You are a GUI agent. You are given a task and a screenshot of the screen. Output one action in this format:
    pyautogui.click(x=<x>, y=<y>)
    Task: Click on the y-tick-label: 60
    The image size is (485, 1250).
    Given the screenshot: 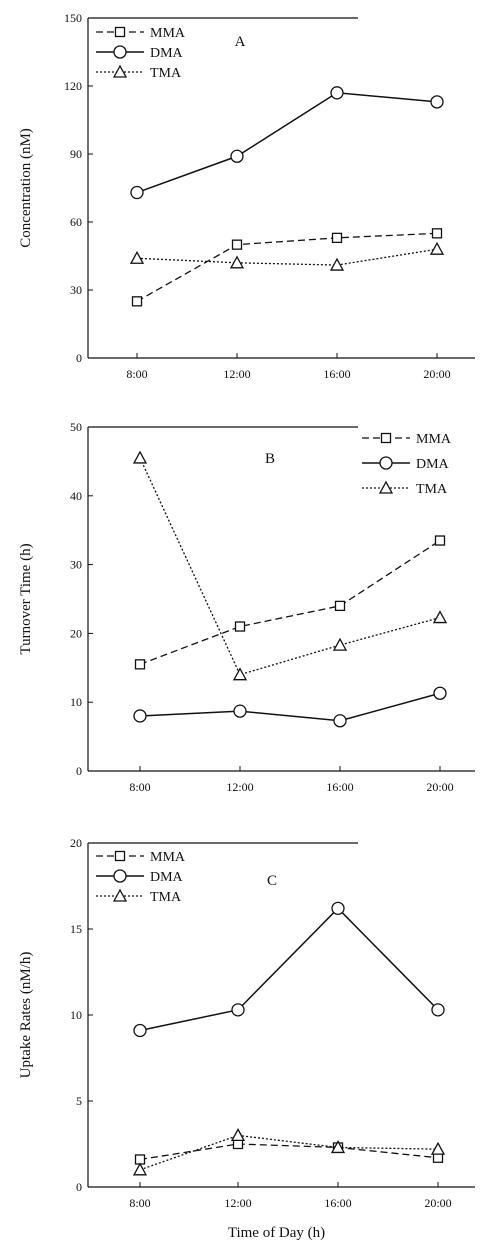 What is the action you would take?
    pyautogui.click(x=76, y=222)
    